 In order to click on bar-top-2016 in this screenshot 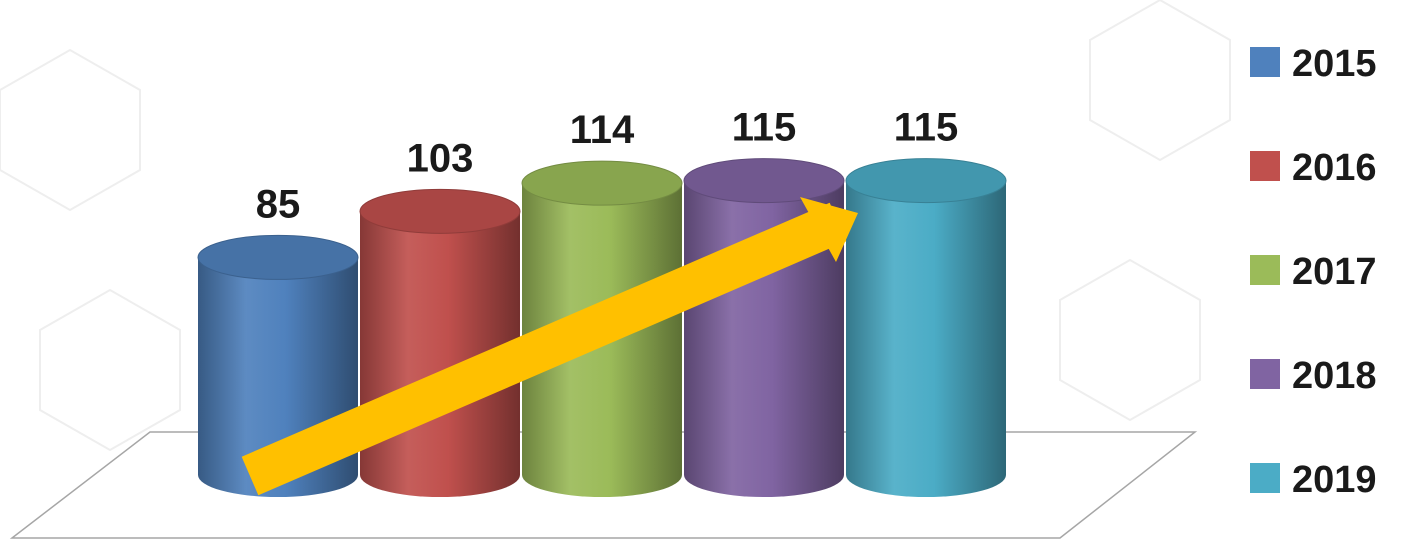, I will do `click(440, 211)`.